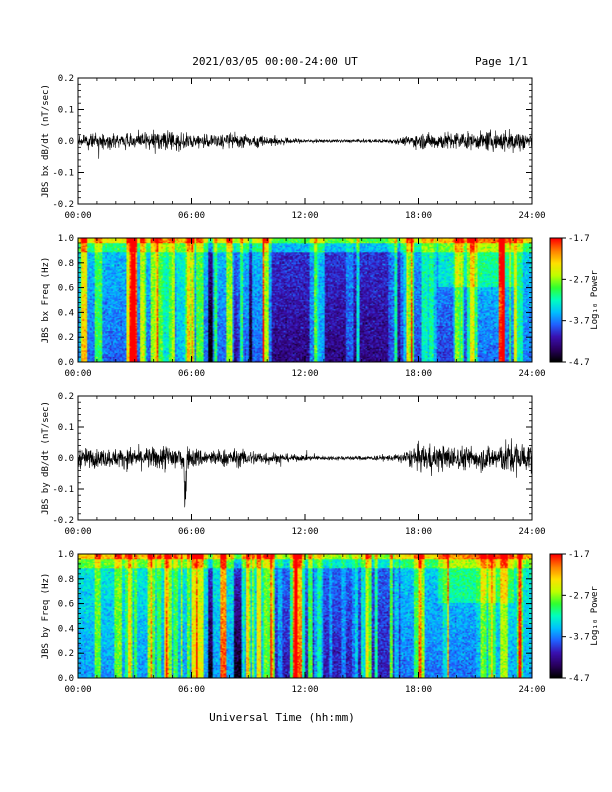 The image size is (612, 792). Describe the element at coordinates (275, 61) in the screenshot. I see `figure-title: 2021/03/05 00:00-24:00 UT` at that location.